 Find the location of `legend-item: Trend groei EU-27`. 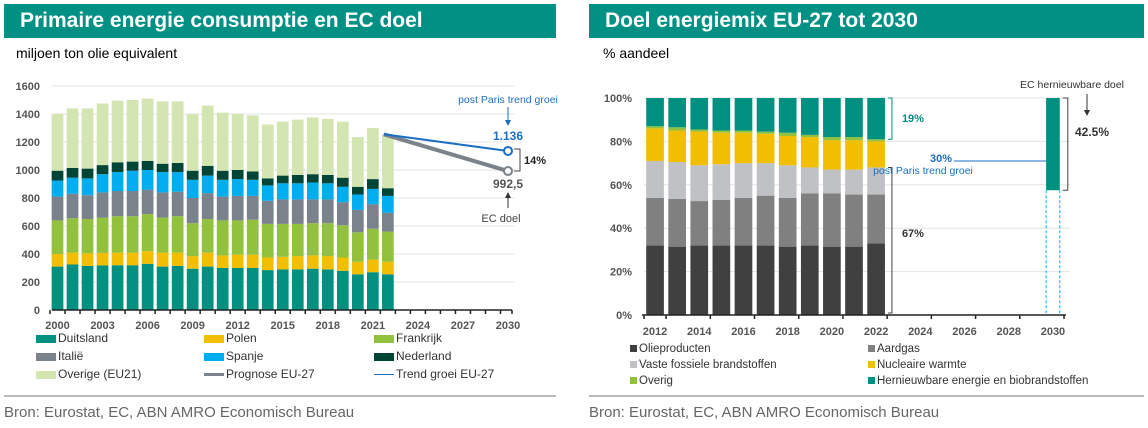

legend-item: Trend groei EU-27 is located at coordinates (434, 374).